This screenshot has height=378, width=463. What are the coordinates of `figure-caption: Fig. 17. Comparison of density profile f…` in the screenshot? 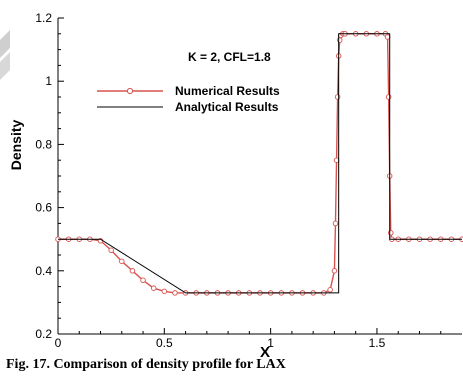 It's located at (146, 364).